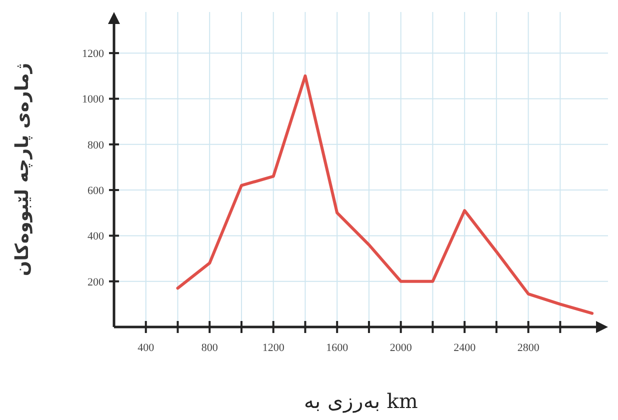 This screenshot has width=618, height=420. Describe the element at coordinates (401, 348) in the screenshot. I see `x-tick-label: 2000` at that location.